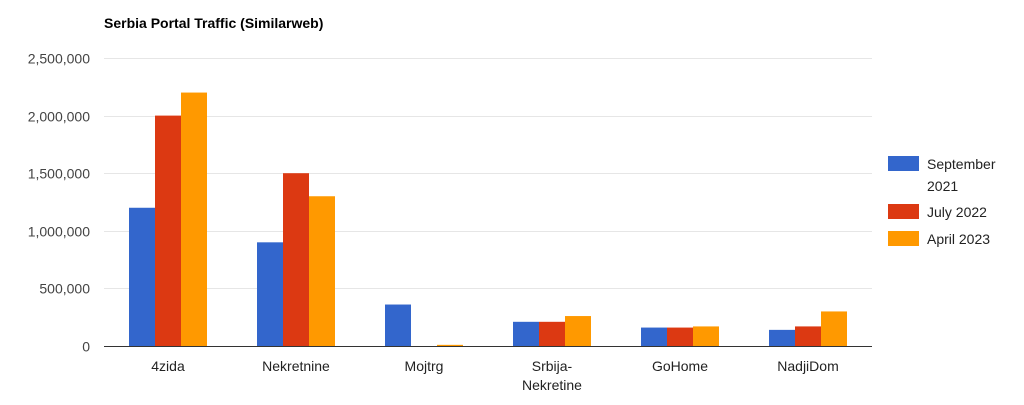  I want to click on x-category-label: GoHome, so click(680, 366).